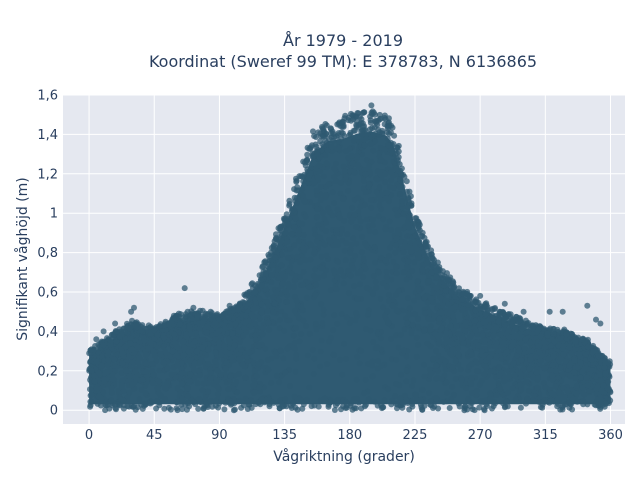 Image resolution: width=640 pixels, height=480 pixels. What do you see at coordinates (47, 371) in the screenshot?
I see `y-tick-label: 0,2` at bounding box center [47, 371].